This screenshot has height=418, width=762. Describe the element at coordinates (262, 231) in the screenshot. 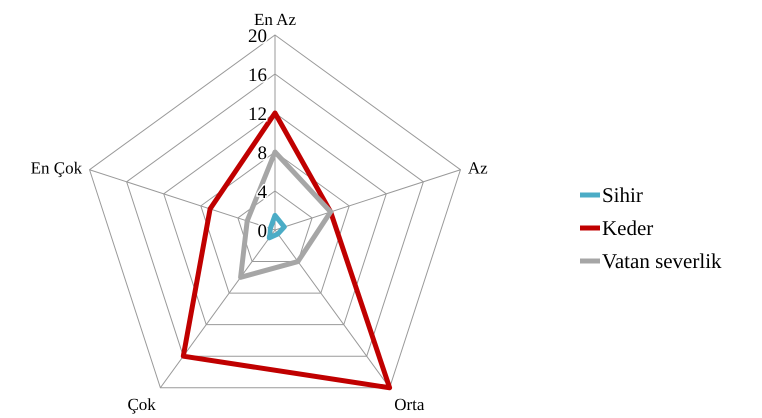

I see `y-tick-label: 0` at that location.